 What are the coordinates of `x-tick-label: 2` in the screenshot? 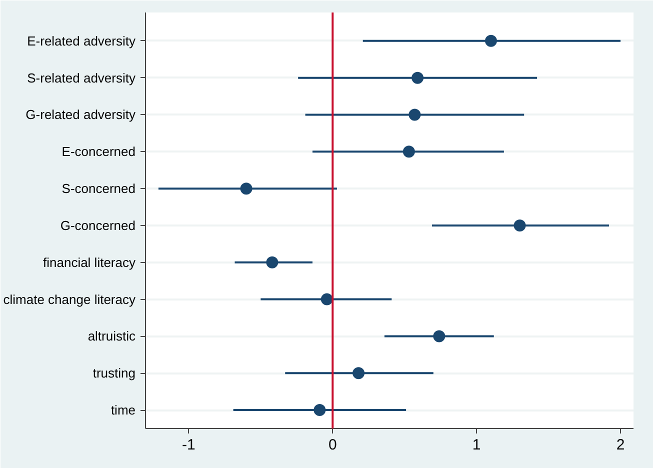 It's located at (620, 445).